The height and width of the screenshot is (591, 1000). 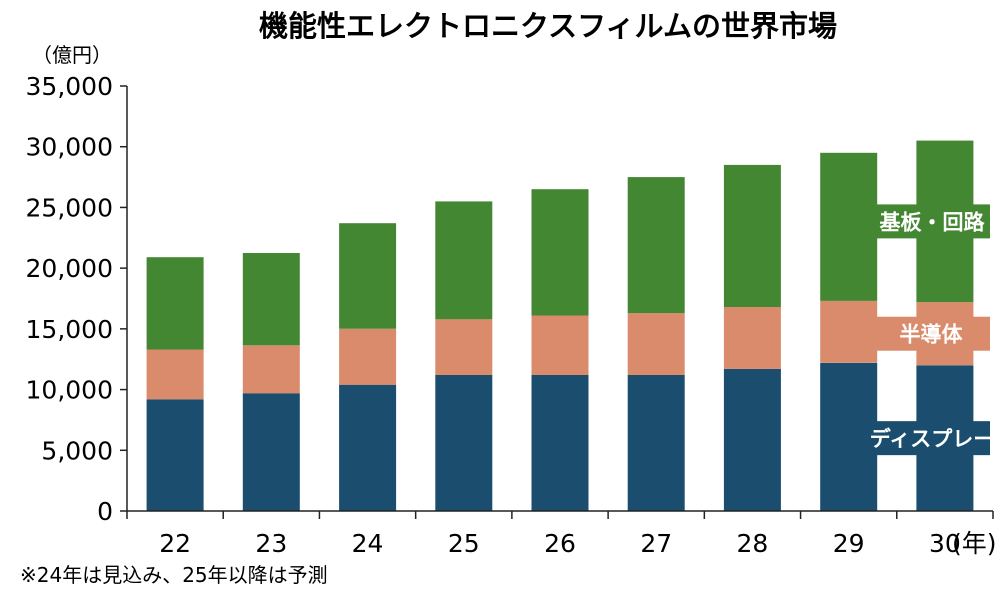 I want to click on series-label-semiconductor: 半導体, so click(x=931, y=333).